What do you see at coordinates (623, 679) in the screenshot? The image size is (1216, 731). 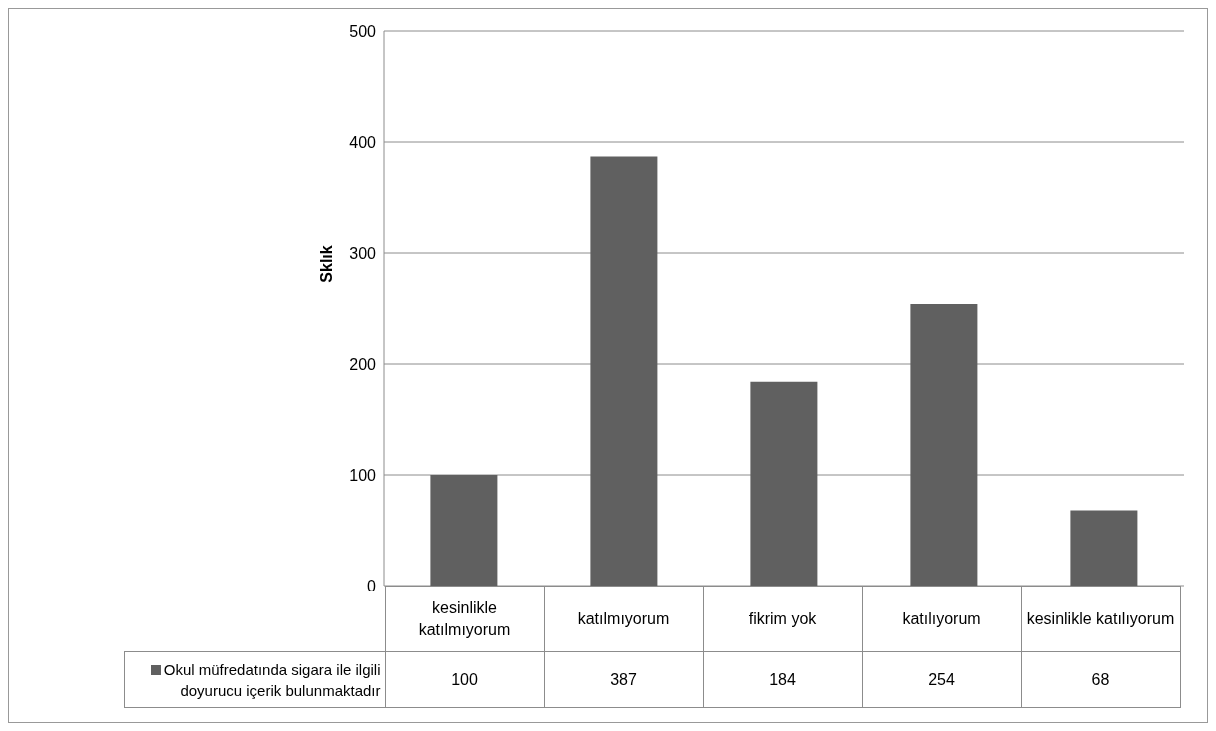 I see `data-label: 387` at bounding box center [623, 679].